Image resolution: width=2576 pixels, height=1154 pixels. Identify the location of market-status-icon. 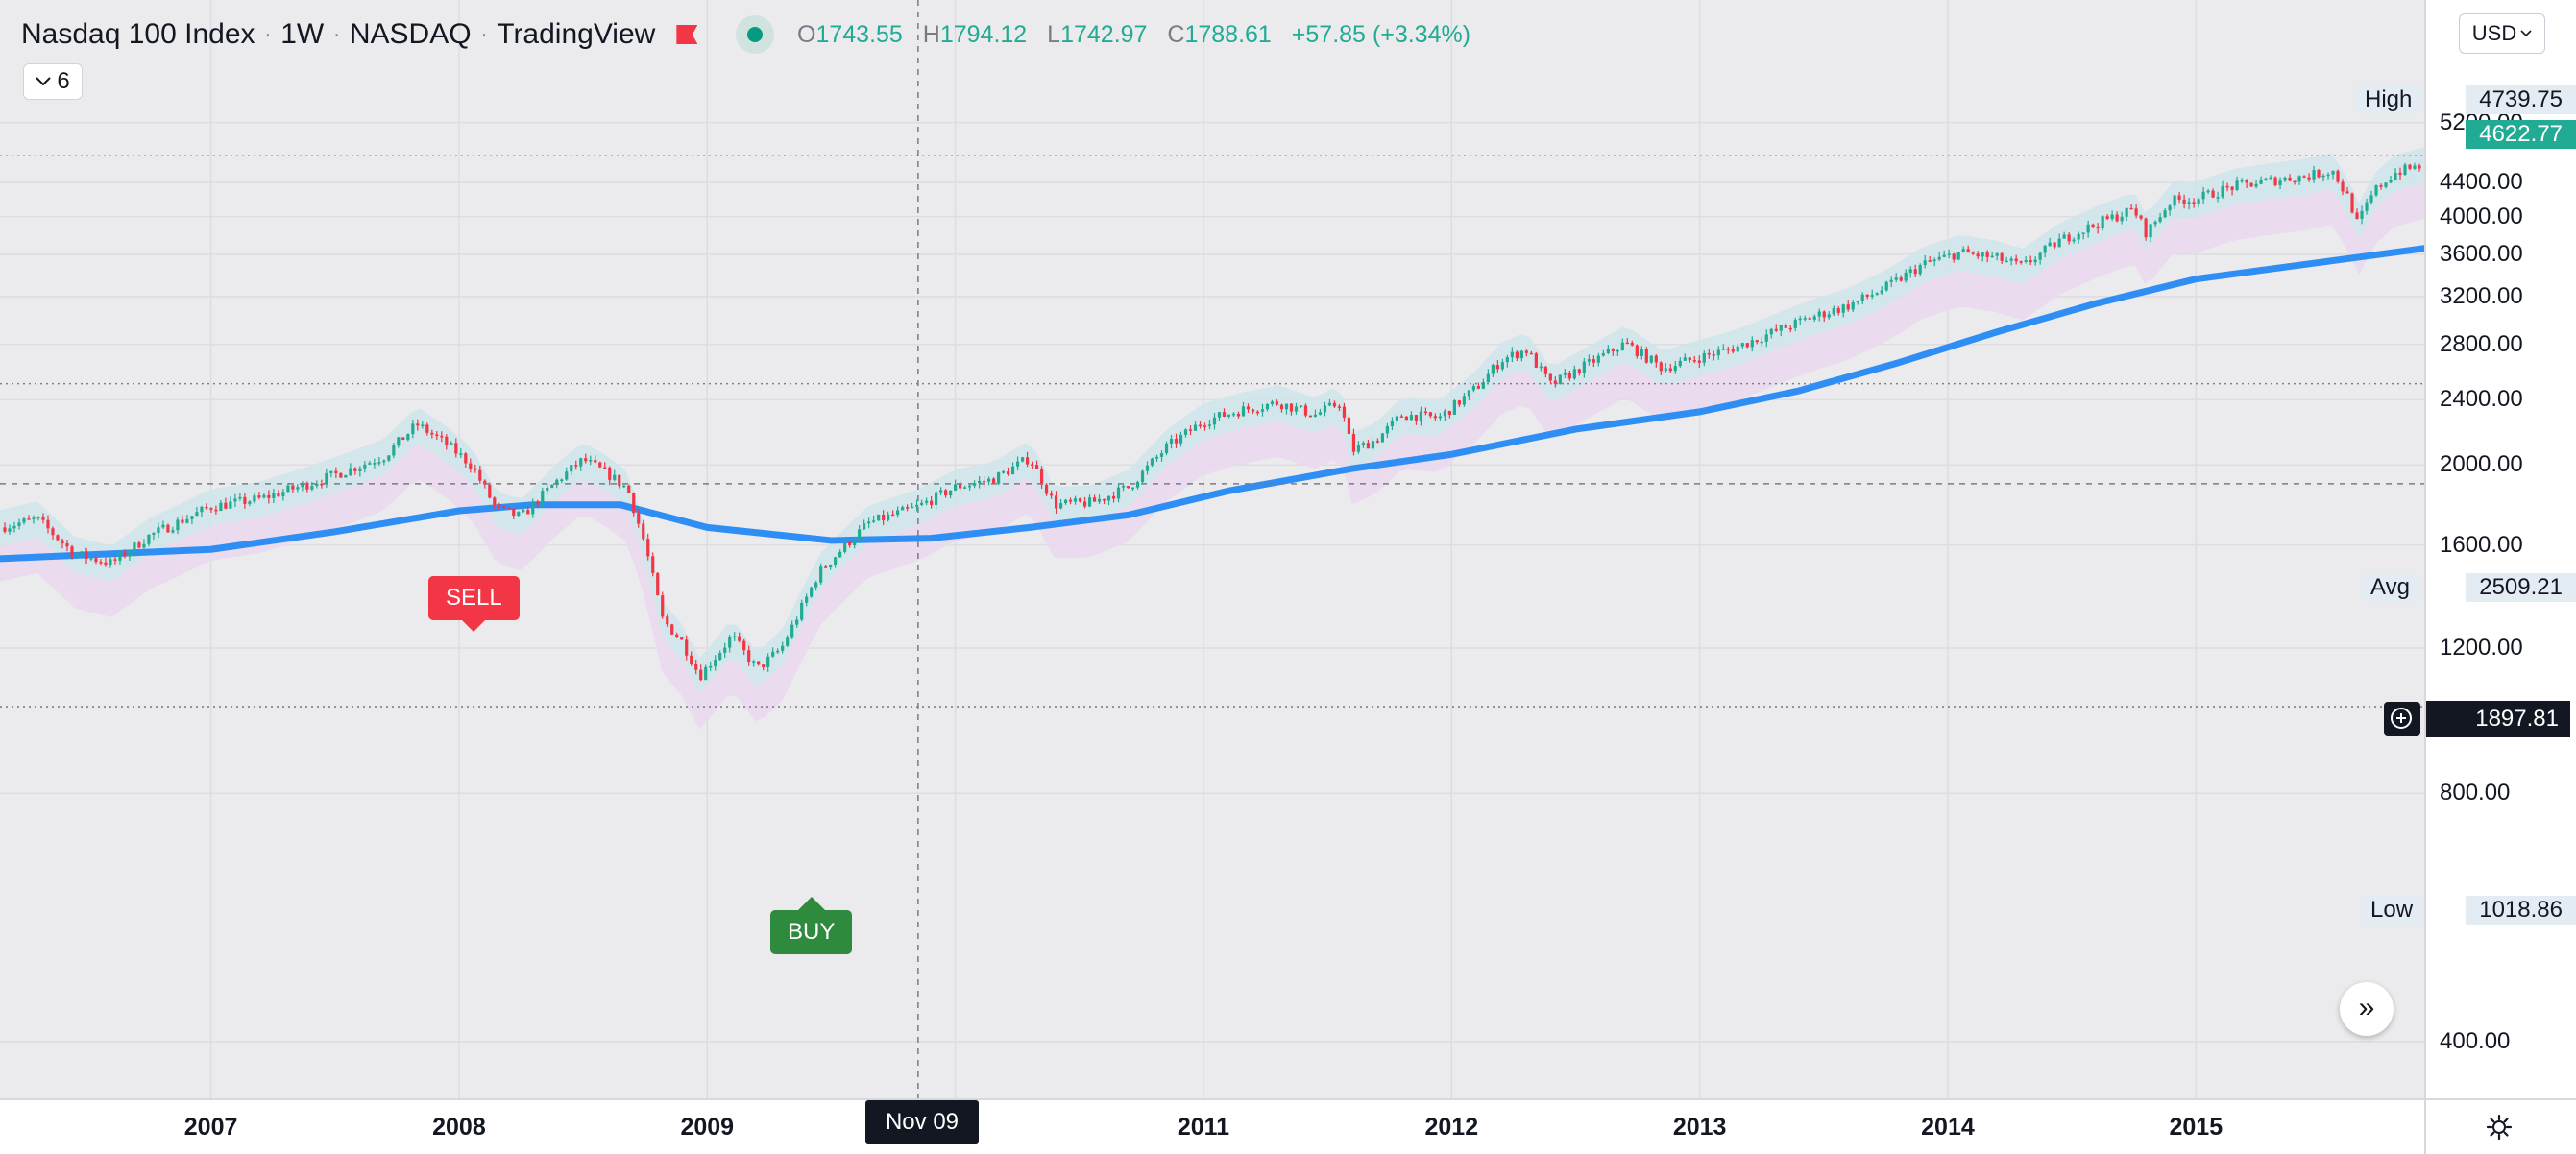
(755, 35).